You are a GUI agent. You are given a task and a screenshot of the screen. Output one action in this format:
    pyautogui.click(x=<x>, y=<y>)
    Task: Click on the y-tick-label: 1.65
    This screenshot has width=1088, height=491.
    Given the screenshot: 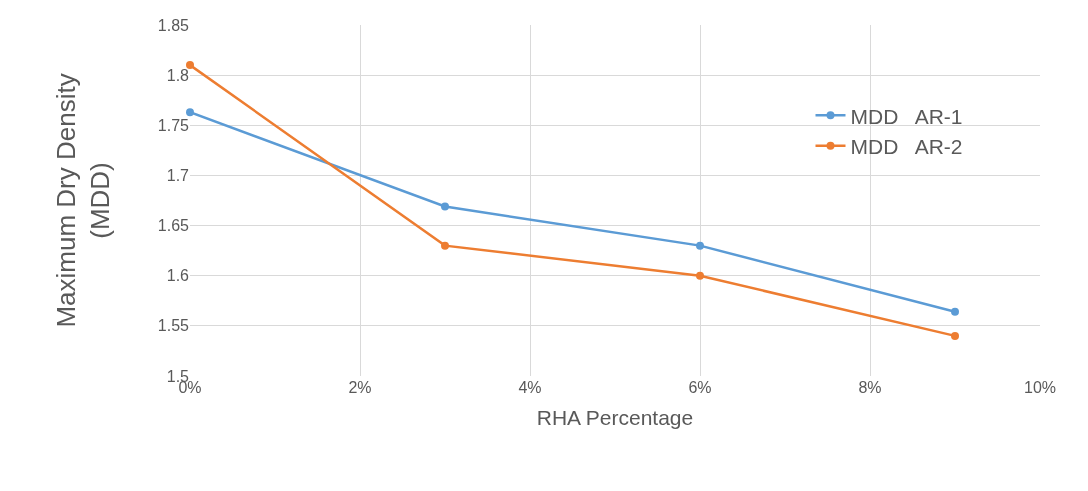 What is the action you would take?
    pyautogui.click(x=173, y=226)
    